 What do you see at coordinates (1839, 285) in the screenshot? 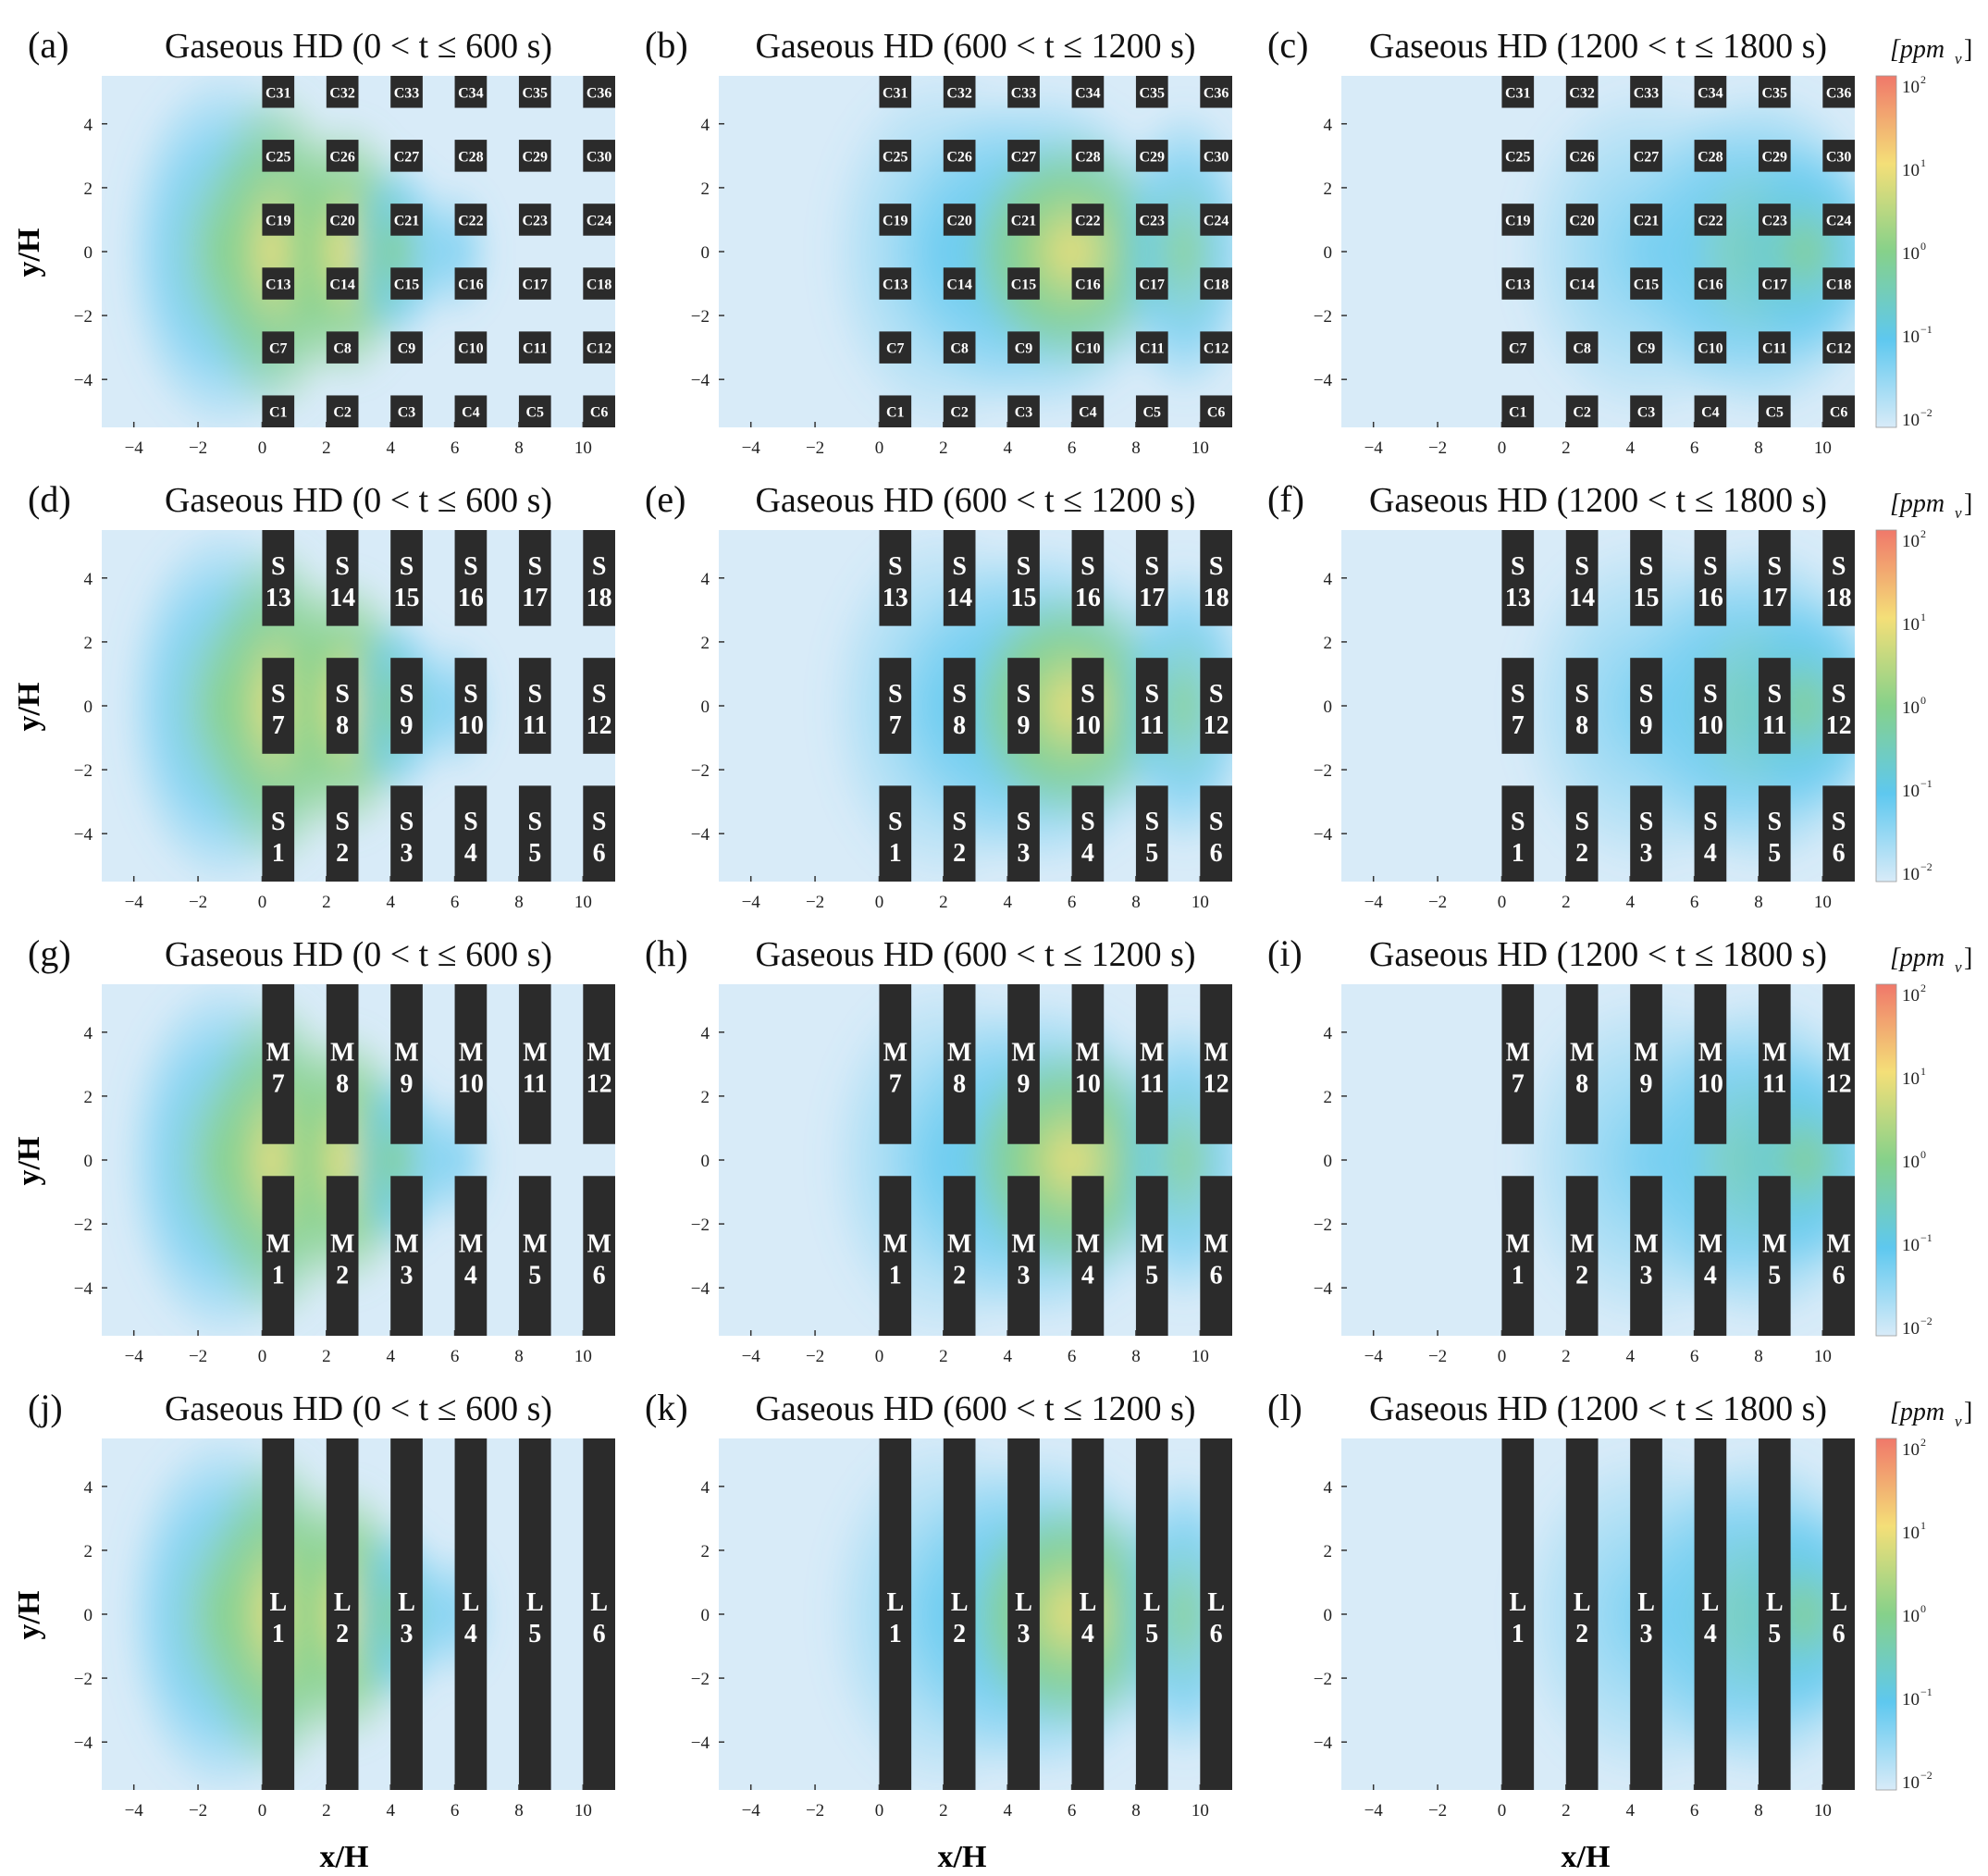
I see `building-label: C18` at bounding box center [1839, 285].